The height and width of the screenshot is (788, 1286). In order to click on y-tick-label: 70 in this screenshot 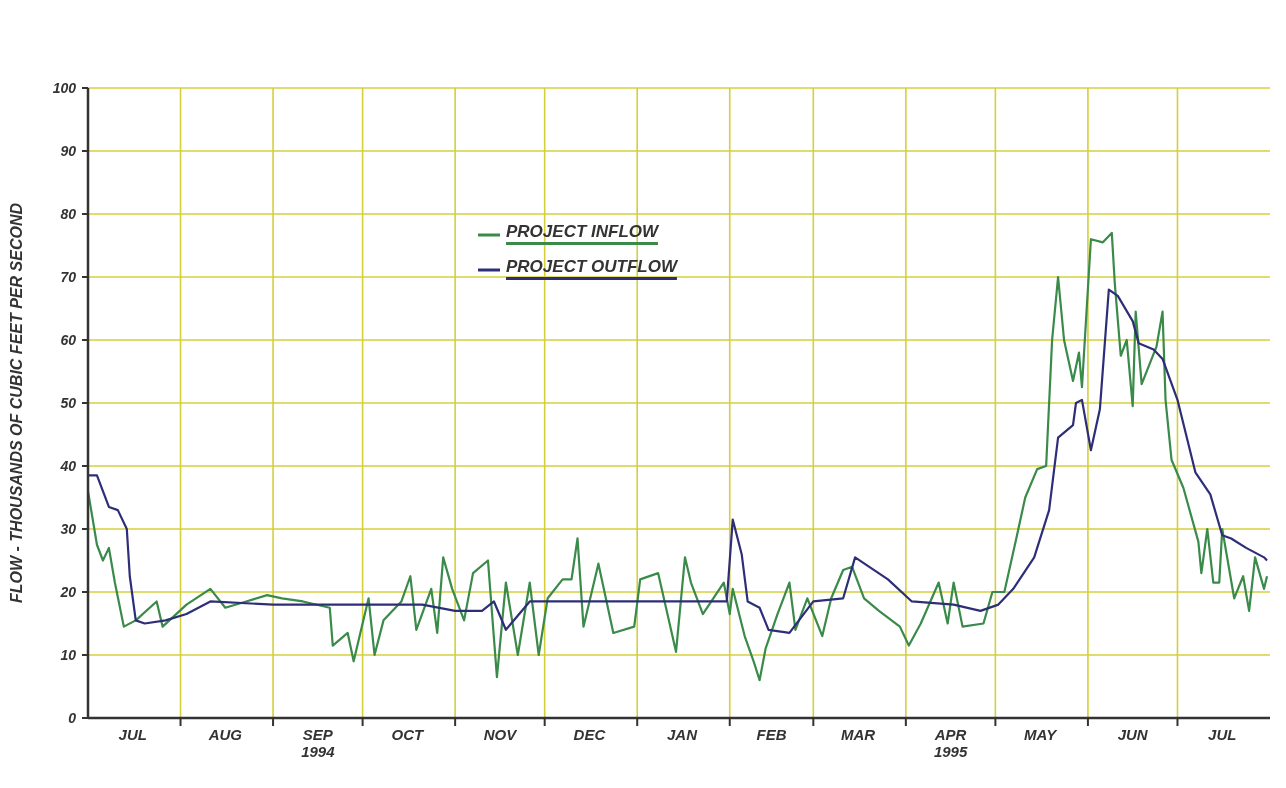, I will do `click(68, 277)`.